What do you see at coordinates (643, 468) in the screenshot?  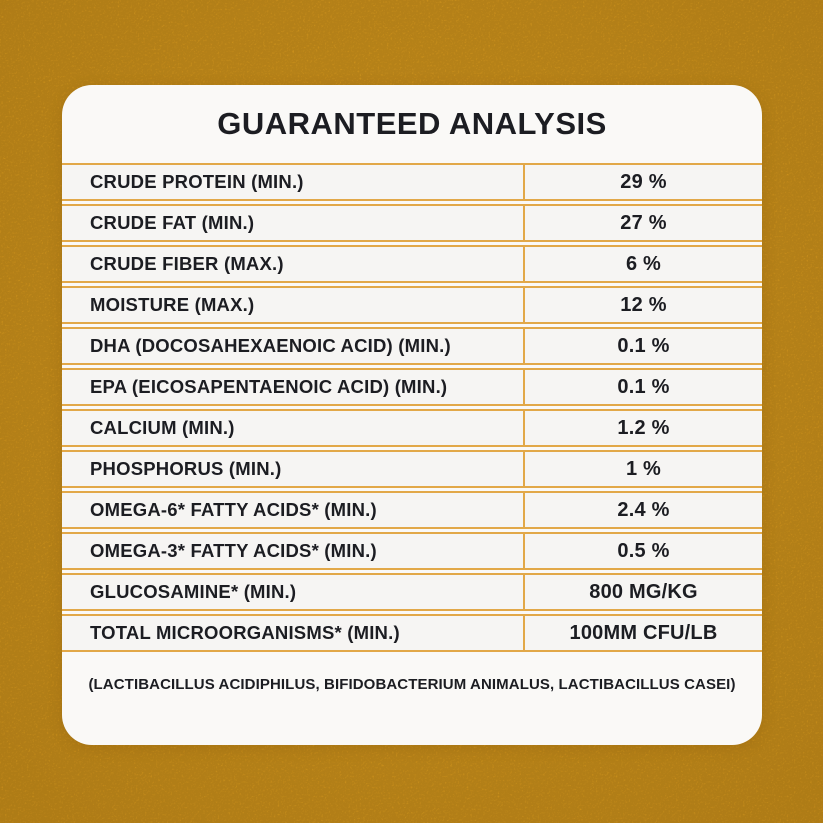 I see `nutrient-value: 1 %` at bounding box center [643, 468].